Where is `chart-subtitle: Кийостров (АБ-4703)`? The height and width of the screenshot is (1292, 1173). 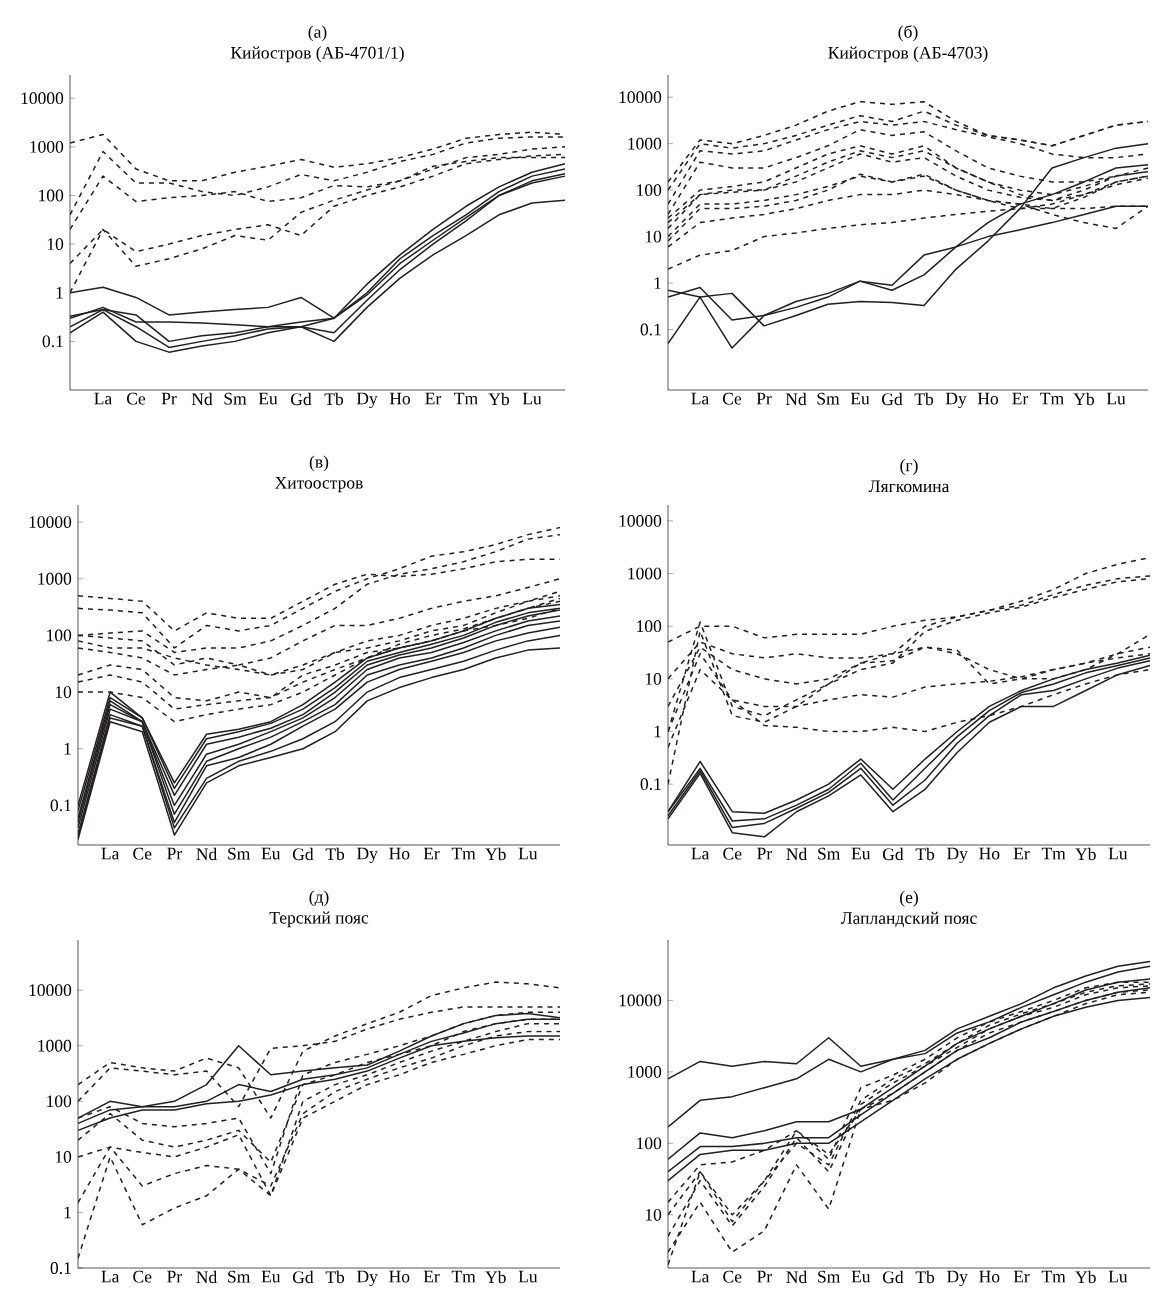
chart-subtitle: Кийостров (АБ-4703) is located at coordinates (908, 54).